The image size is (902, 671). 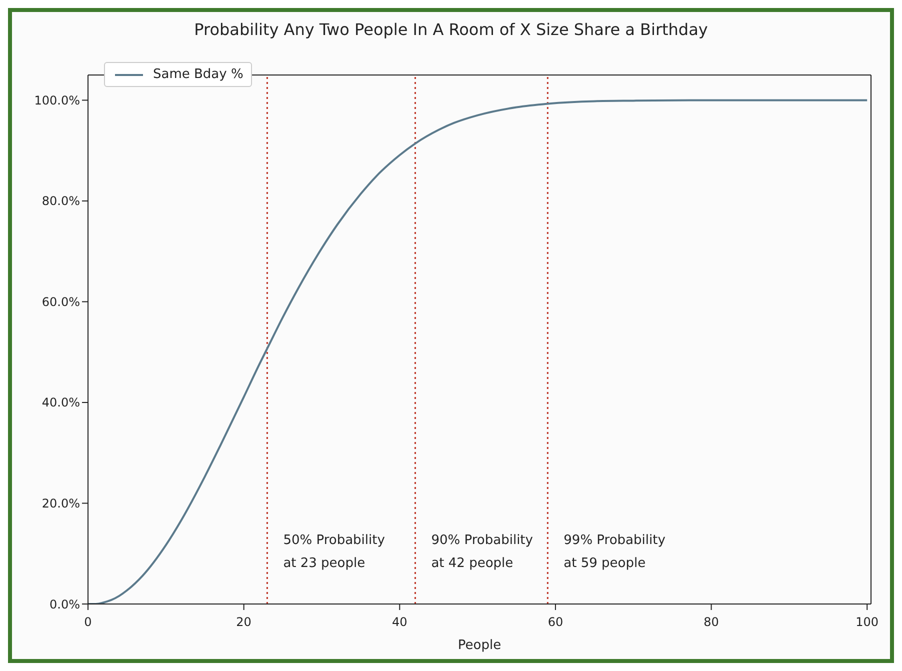 What do you see at coordinates (615, 552) in the screenshot?
I see `ref-line-label: 99% Probability at 59 people` at bounding box center [615, 552].